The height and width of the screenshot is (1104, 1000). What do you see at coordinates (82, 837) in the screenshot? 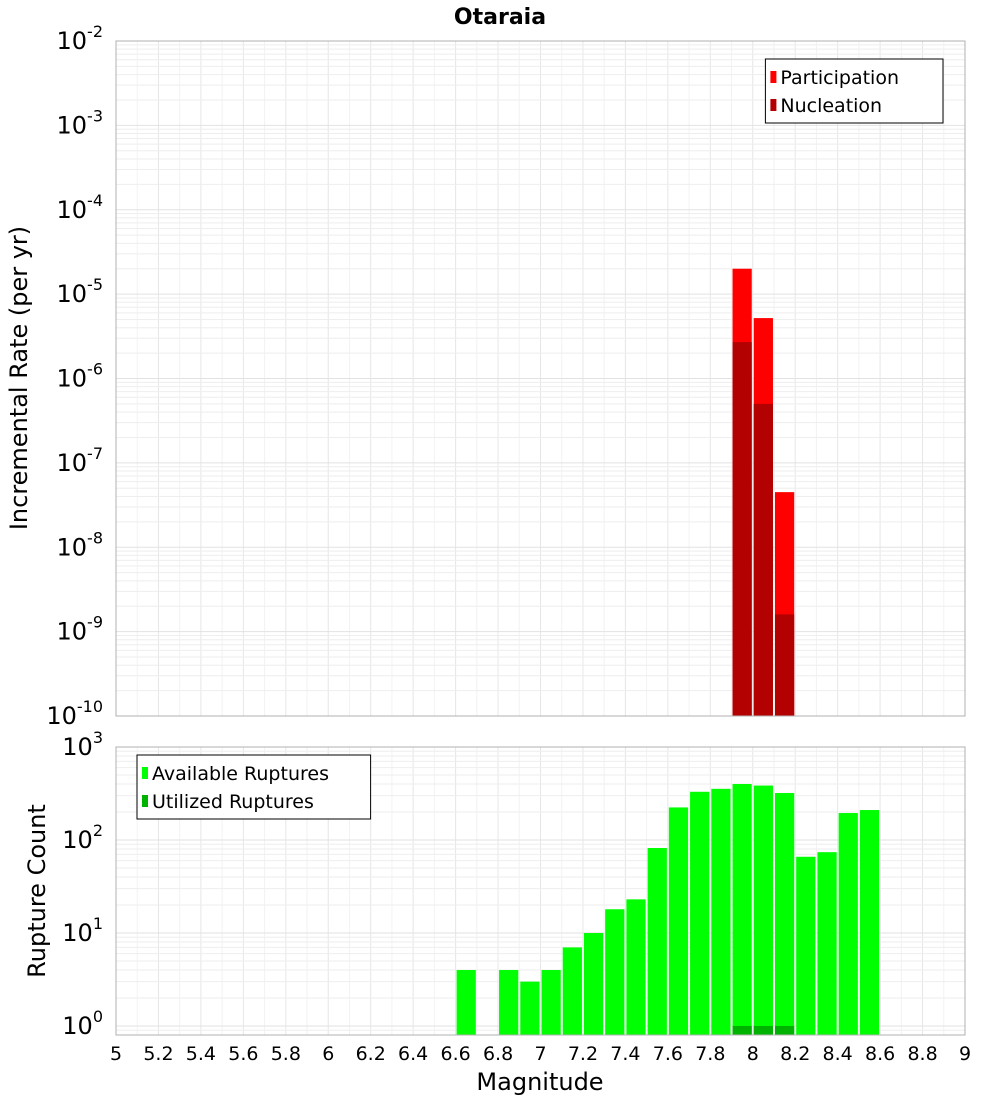
I see `y-tick-label: 10²` at bounding box center [82, 837].